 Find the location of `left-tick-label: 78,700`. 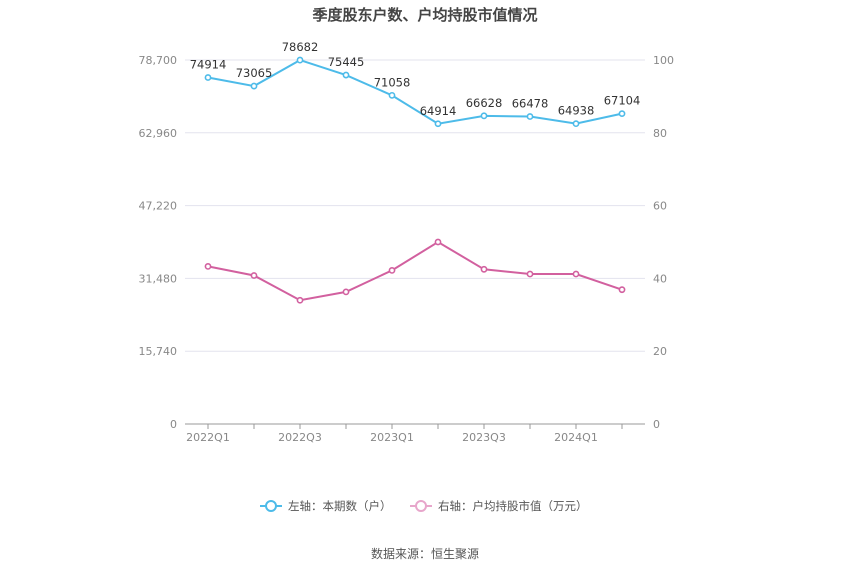

left-tick-label: 78,700 is located at coordinates (158, 60).